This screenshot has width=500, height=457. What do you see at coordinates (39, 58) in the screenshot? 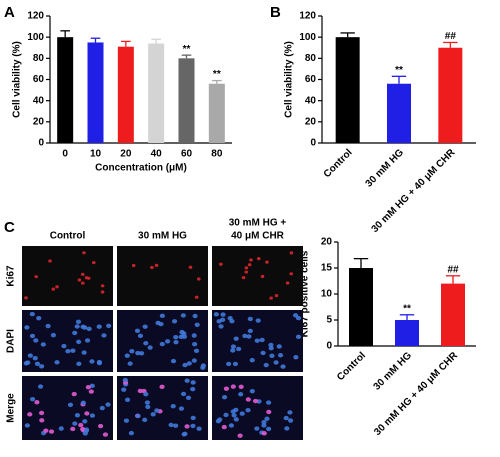
I see `y-tick-label: 80` at bounding box center [39, 58].